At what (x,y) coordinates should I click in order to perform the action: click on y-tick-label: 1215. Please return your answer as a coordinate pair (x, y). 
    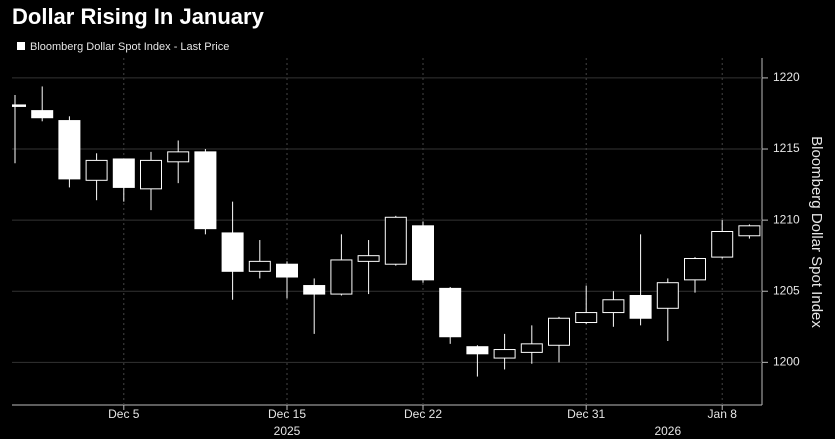
    Looking at the image, I should click on (786, 148).